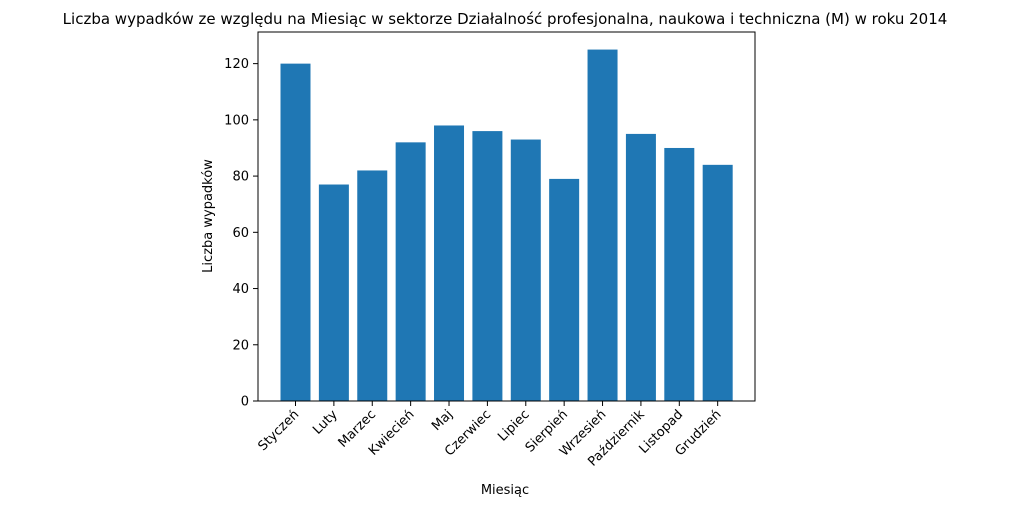  I want to click on y-tick-label-4: 80, so click(240, 177).